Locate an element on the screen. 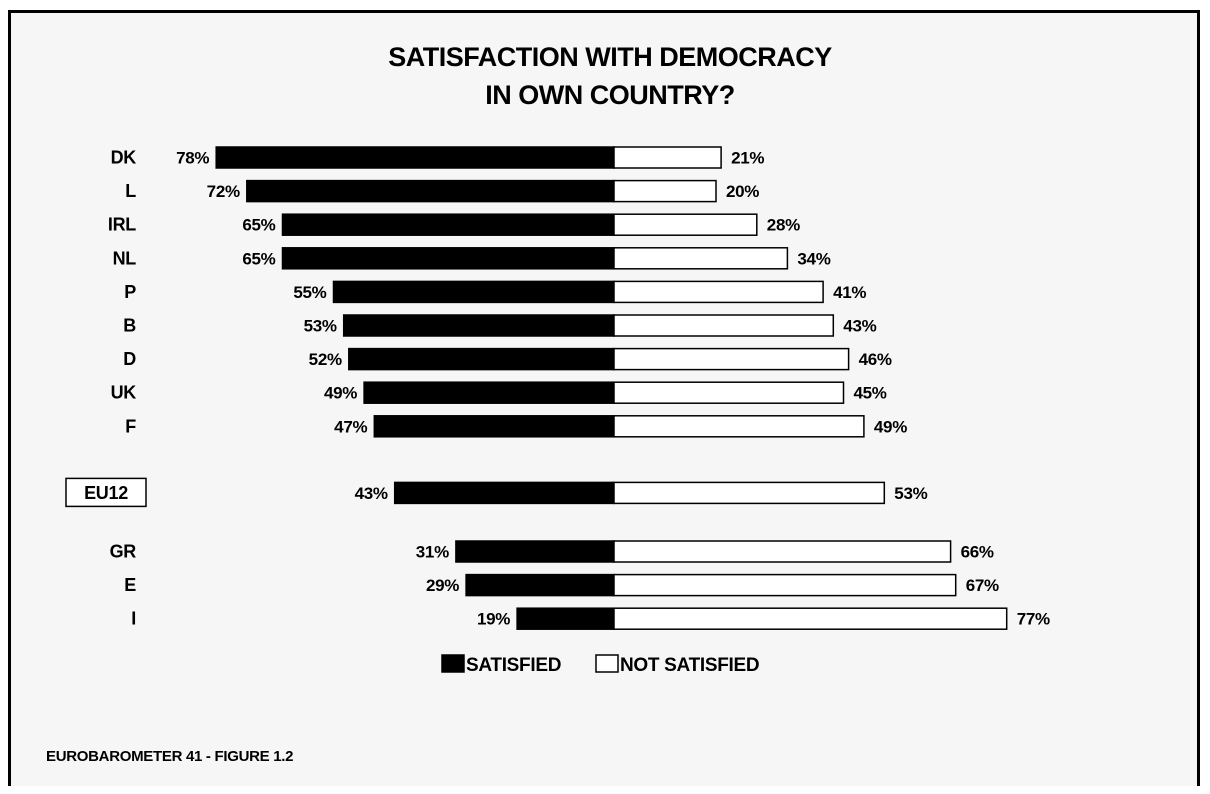 The height and width of the screenshot is (794, 1210). bar-satisfied-gr is located at coordinates (535, 551).